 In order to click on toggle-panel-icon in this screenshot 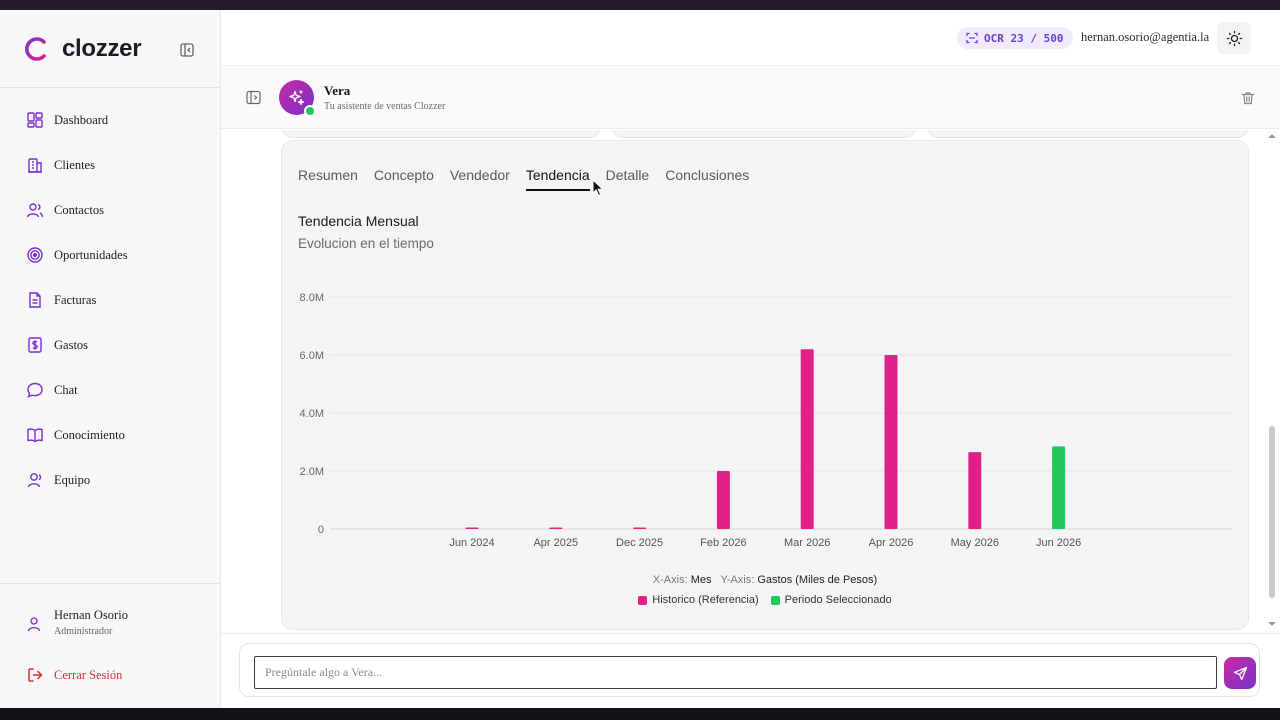, I will do `click(253, 97)`.